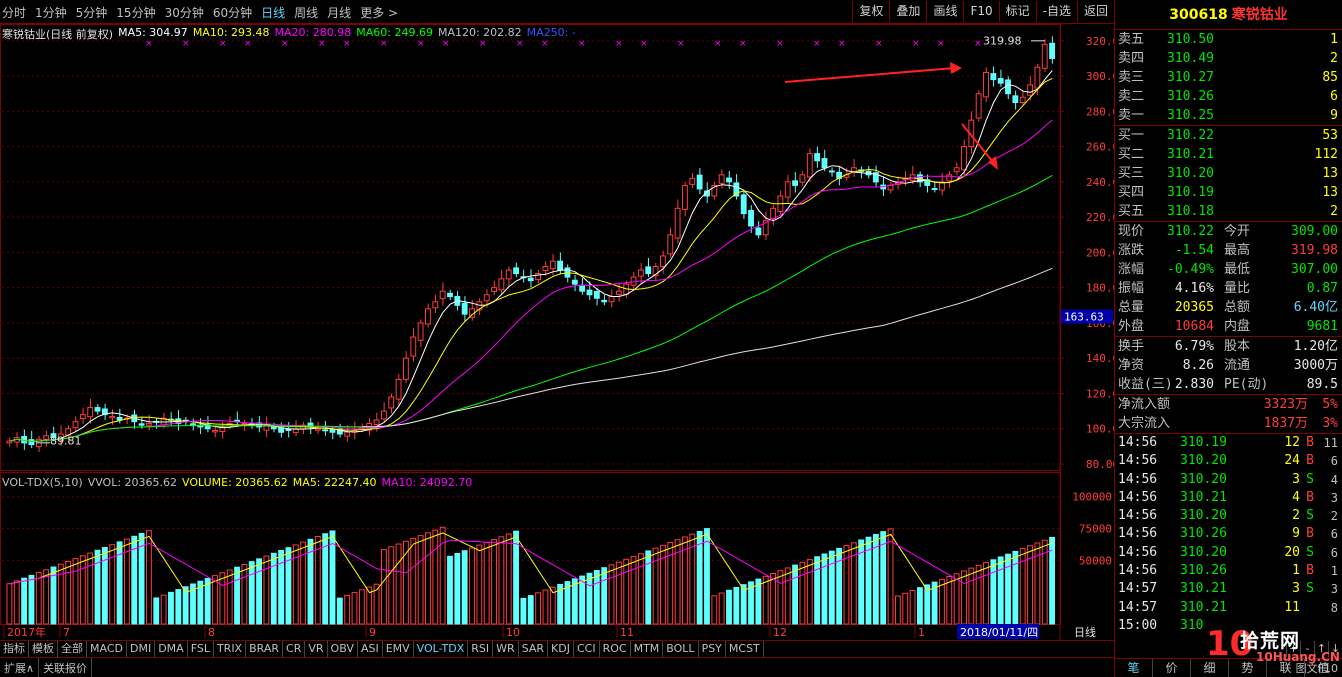 This screenshot has width=1342, height=677. Describe the element at coordinates (1334, 607) in the screenshot. I see `trade-count: 8` at that location.